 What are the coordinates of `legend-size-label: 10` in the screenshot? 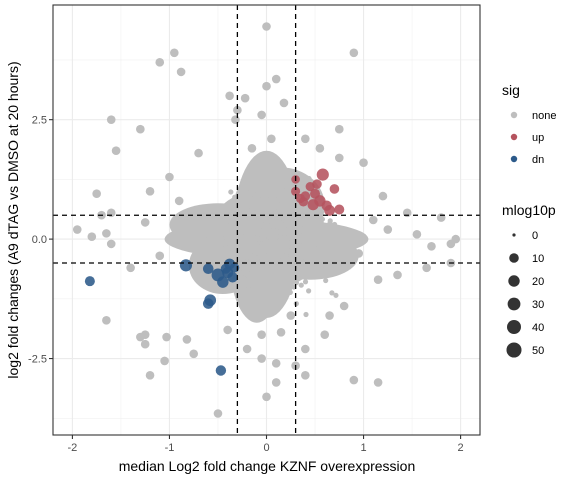 It's located at (538, 259).